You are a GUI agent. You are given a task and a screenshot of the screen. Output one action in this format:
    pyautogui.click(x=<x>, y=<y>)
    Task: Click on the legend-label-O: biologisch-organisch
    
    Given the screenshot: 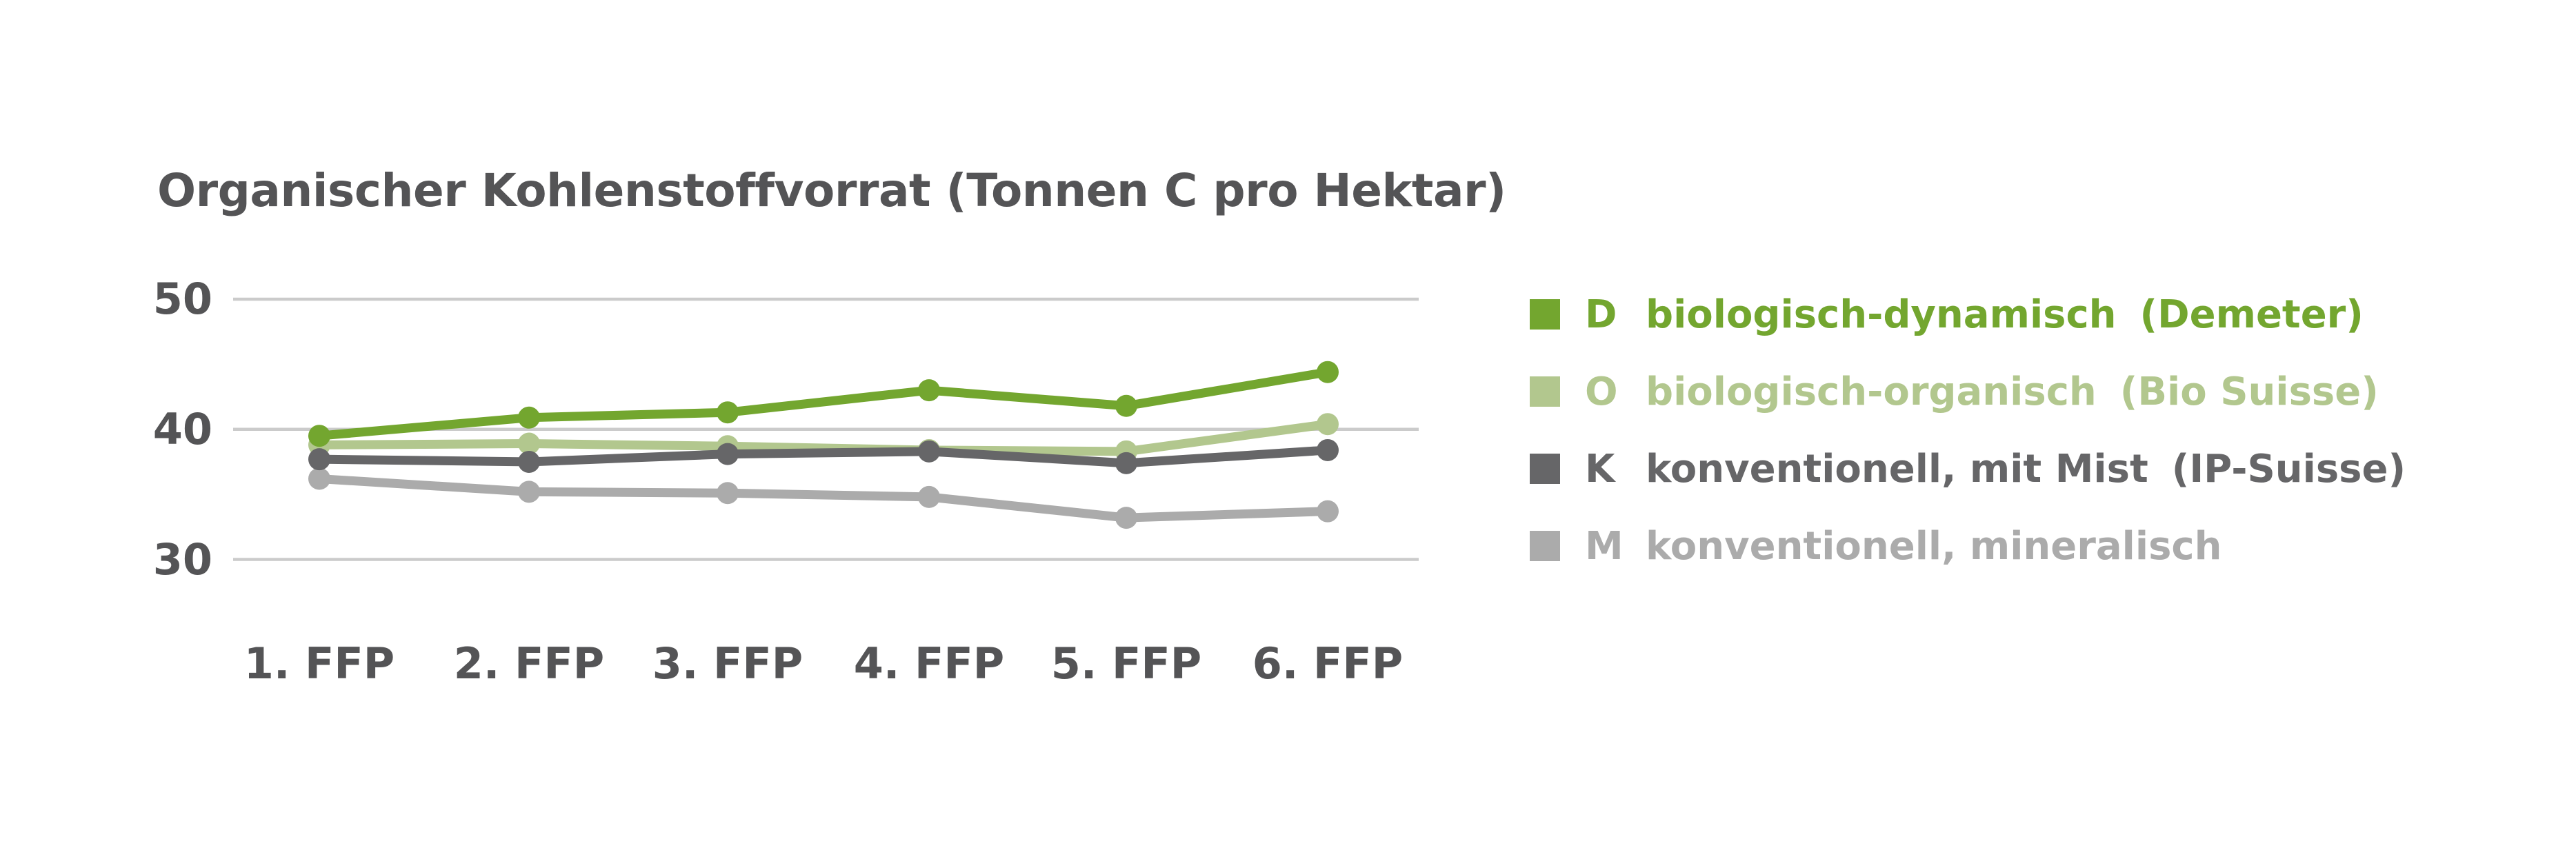 What is the action you would take?
    pyautogui.click(x=1871, y=392)
    